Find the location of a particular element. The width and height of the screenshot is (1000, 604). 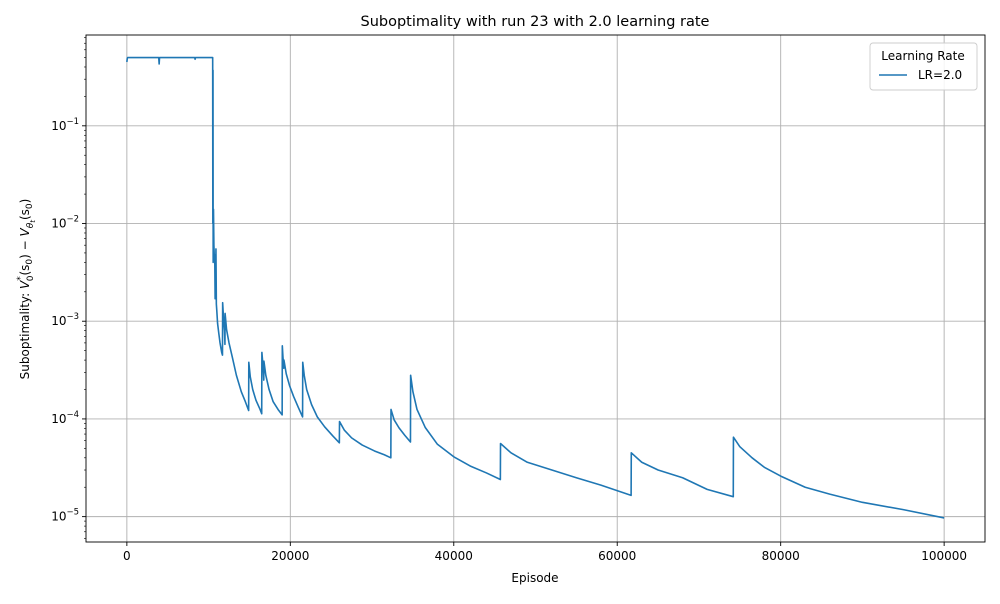

y-axis: 10−510−410−310−210−1 is located at coordinates (68, 288).